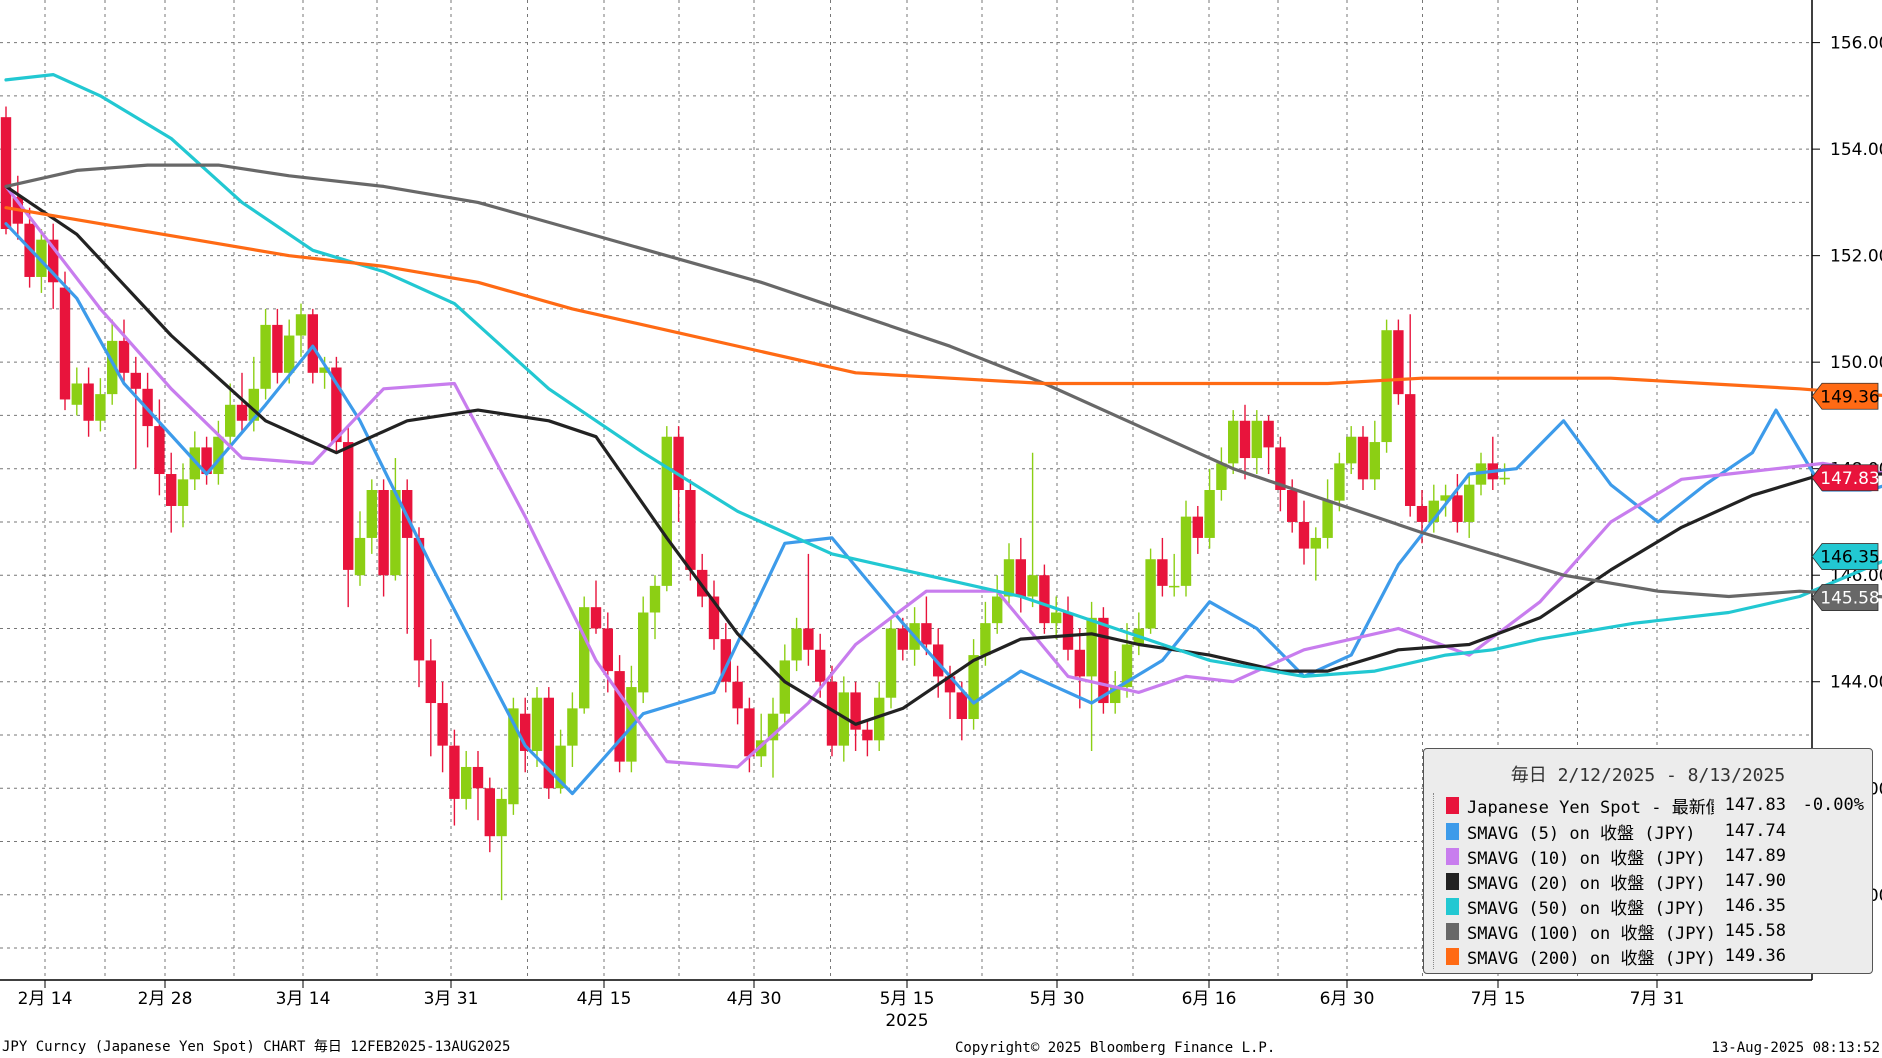  I want to click on legend-value: 145.58, so click(1755, 931).